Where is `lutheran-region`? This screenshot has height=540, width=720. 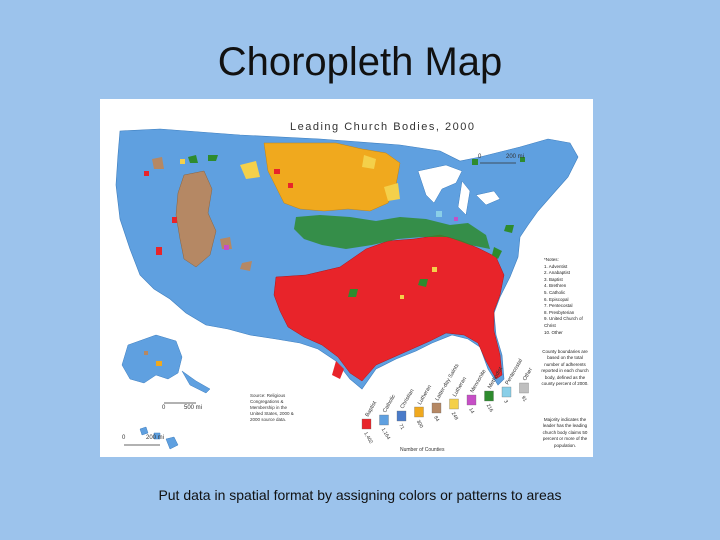 lutheran-region is located at coordinates (332, 177).